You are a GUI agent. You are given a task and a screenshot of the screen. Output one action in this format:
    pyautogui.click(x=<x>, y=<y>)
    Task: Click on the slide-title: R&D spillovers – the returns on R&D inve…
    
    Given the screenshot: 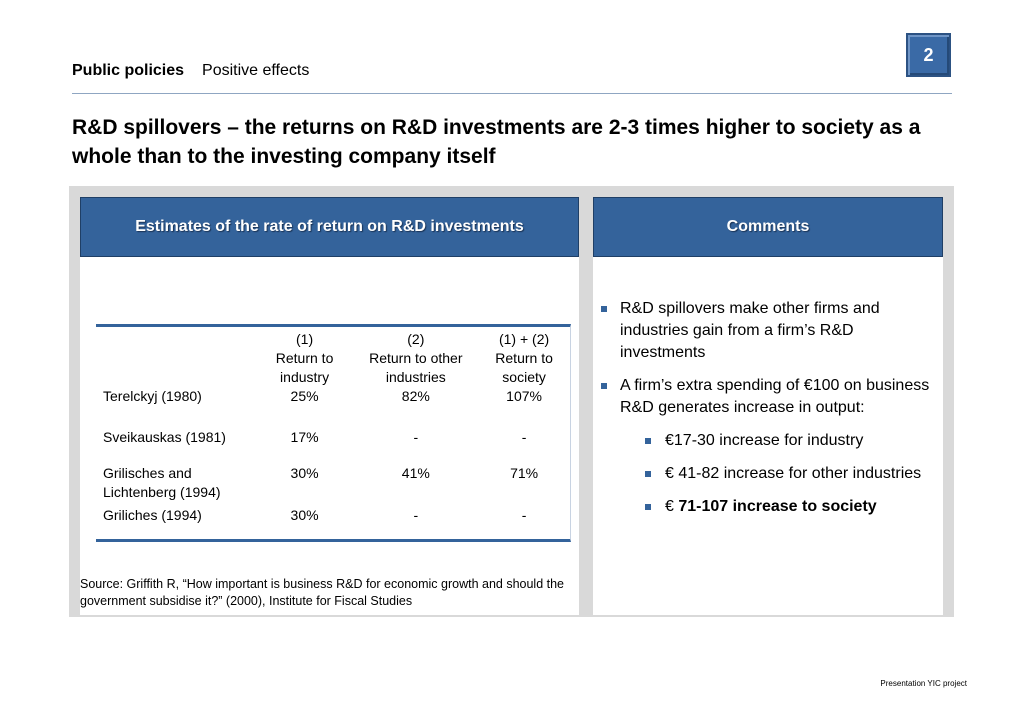 What is the action you would take?
    pyautogui.click(x=496, y=142)
    